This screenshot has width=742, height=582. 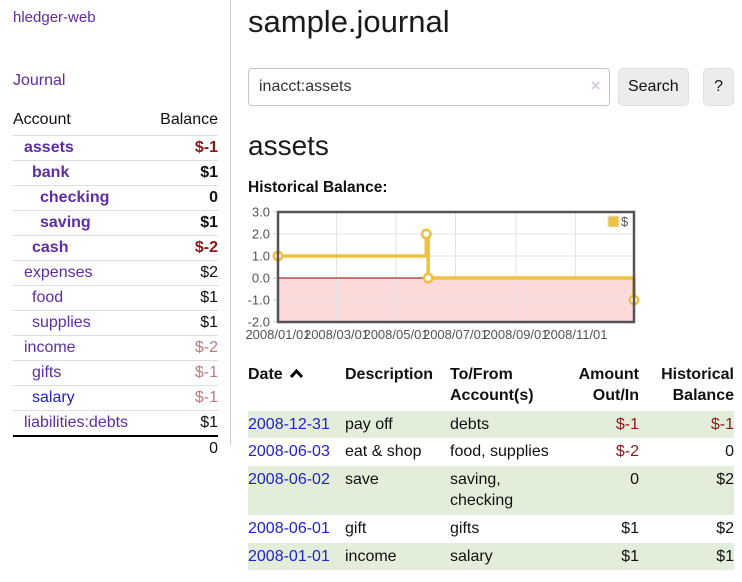 I want to click on account-row: food $1, so click(x=115, y=298).